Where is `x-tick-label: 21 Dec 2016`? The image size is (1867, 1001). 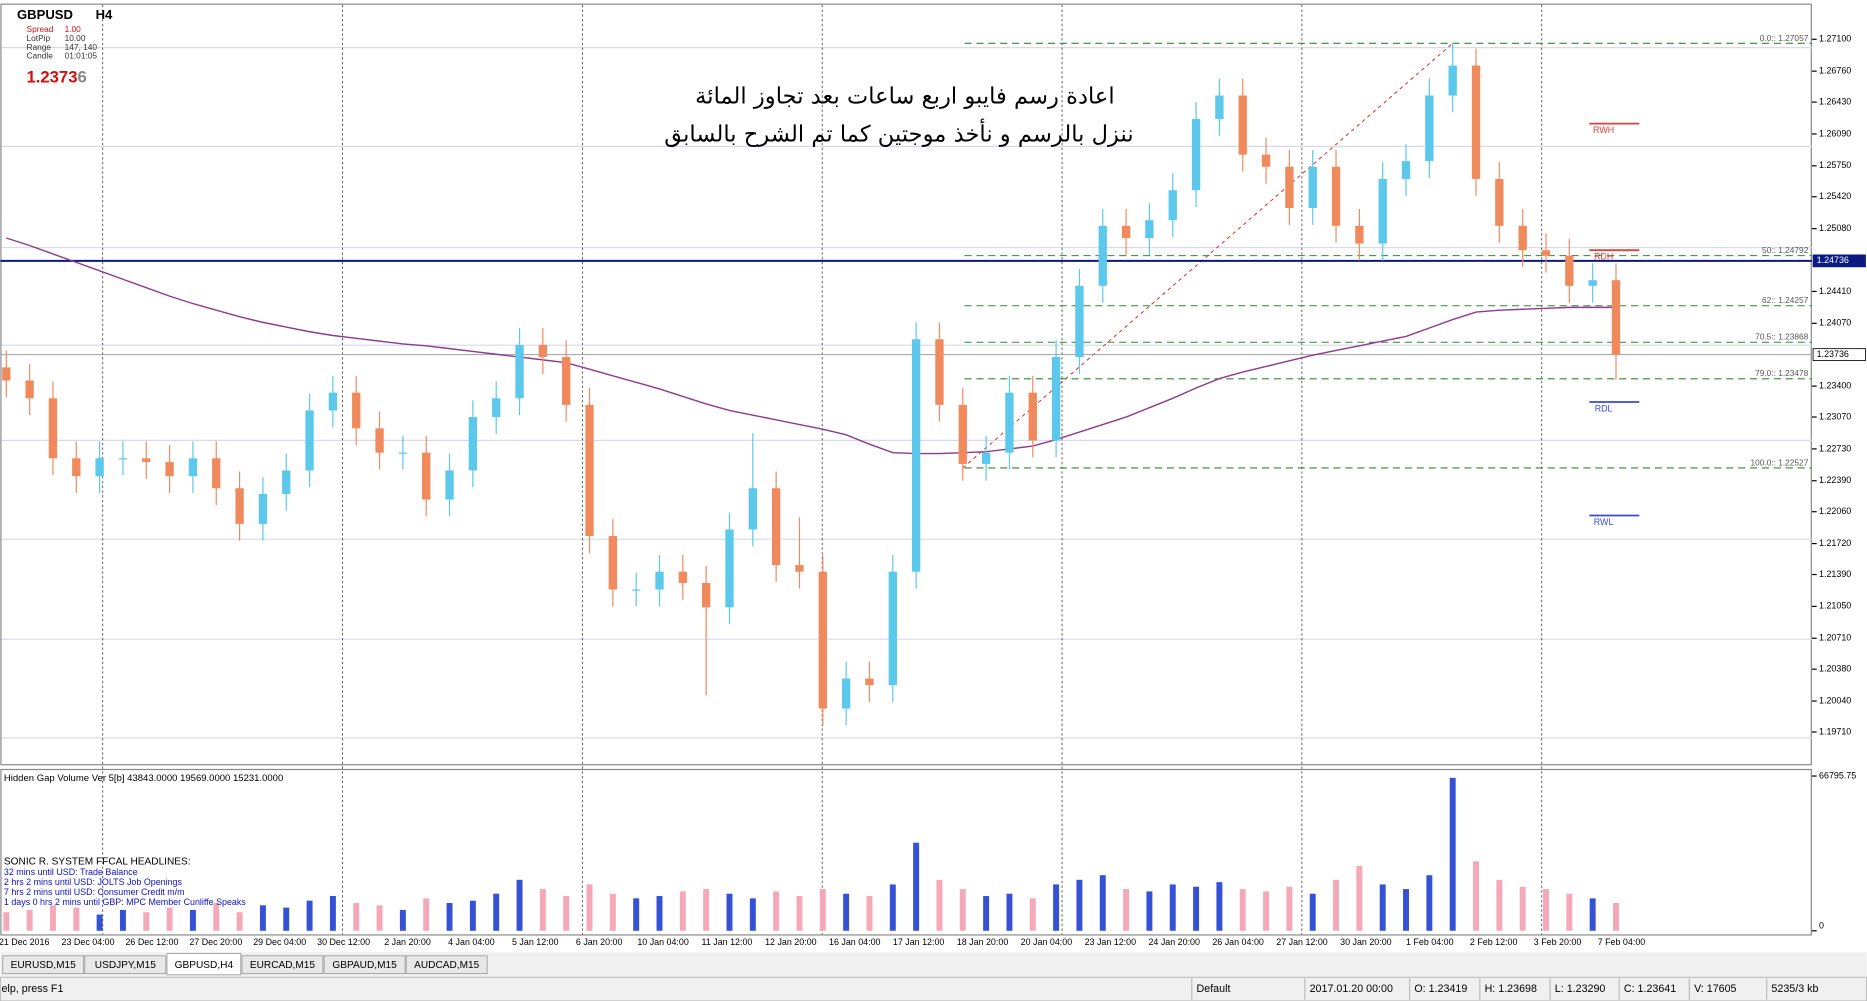 x-tick-label: 21 Dec 2016 is located at coordinates (24, 942).